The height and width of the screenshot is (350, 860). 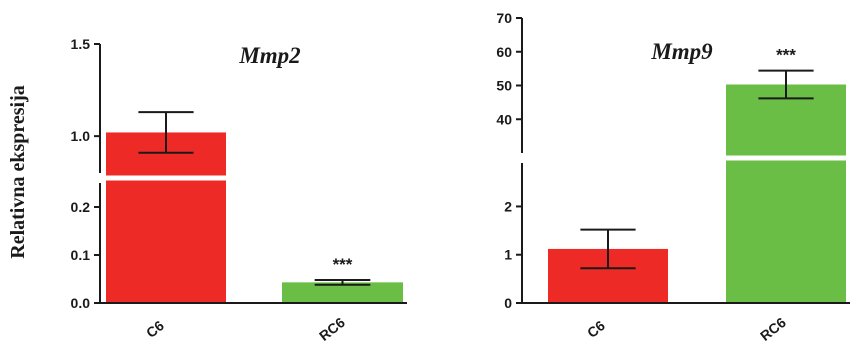 I want to click on y-tick-label: 70, so click(x=504, y=18).